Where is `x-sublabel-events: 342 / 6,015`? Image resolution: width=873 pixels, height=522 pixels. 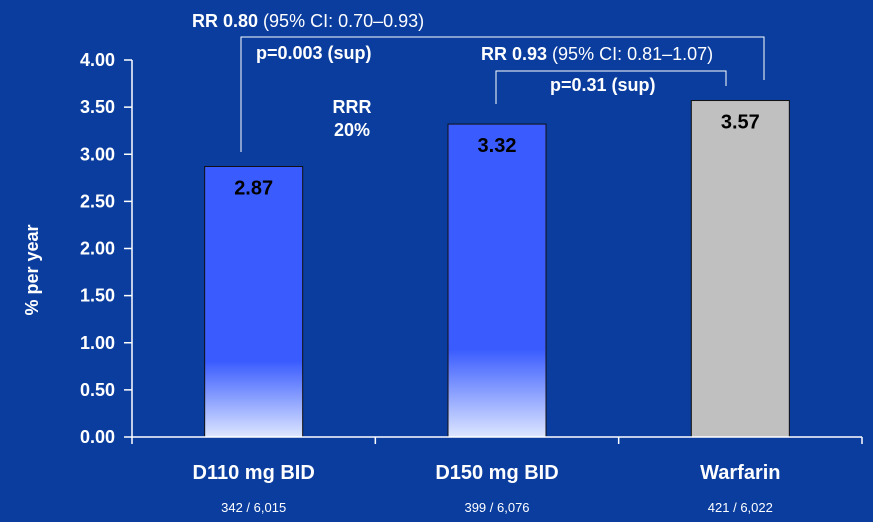 x-sublabel-events: 342 / 6,015 is located at coordinates (253, 507).